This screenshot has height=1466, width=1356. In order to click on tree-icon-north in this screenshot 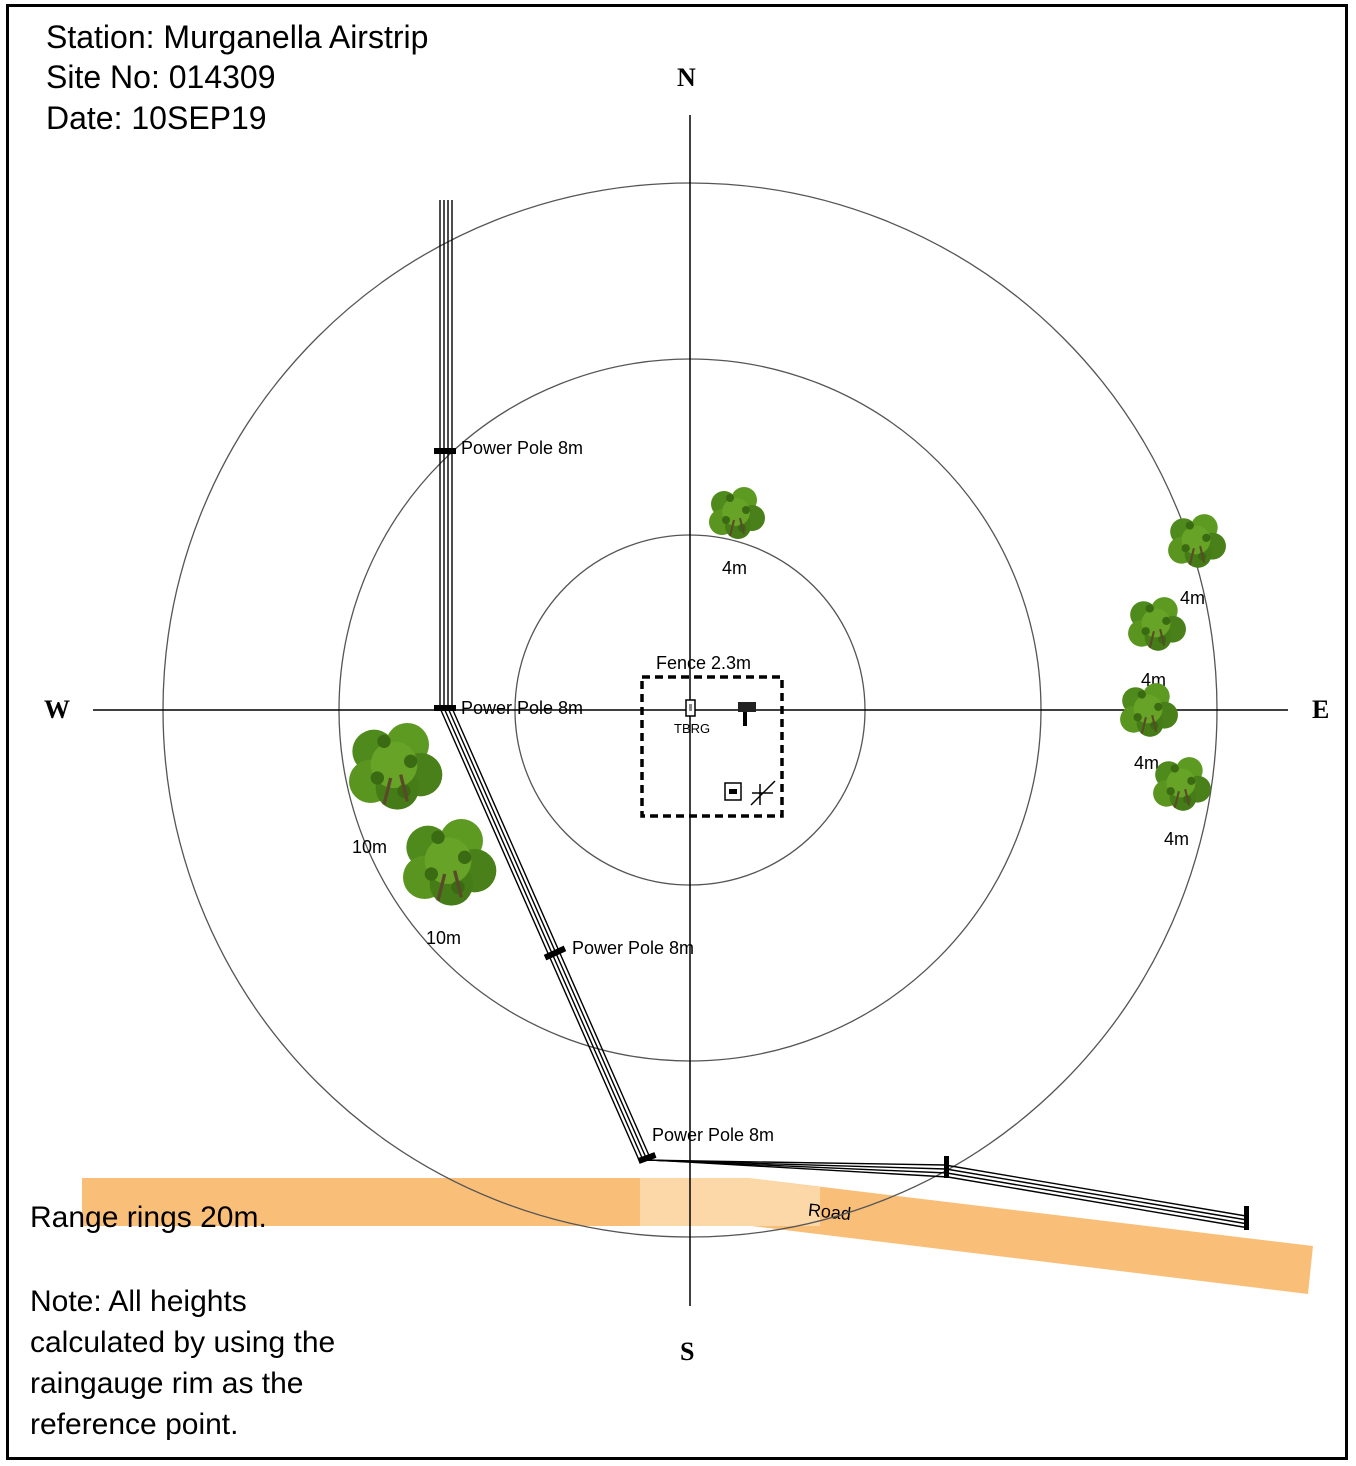, I will do `click(737, 513)`.